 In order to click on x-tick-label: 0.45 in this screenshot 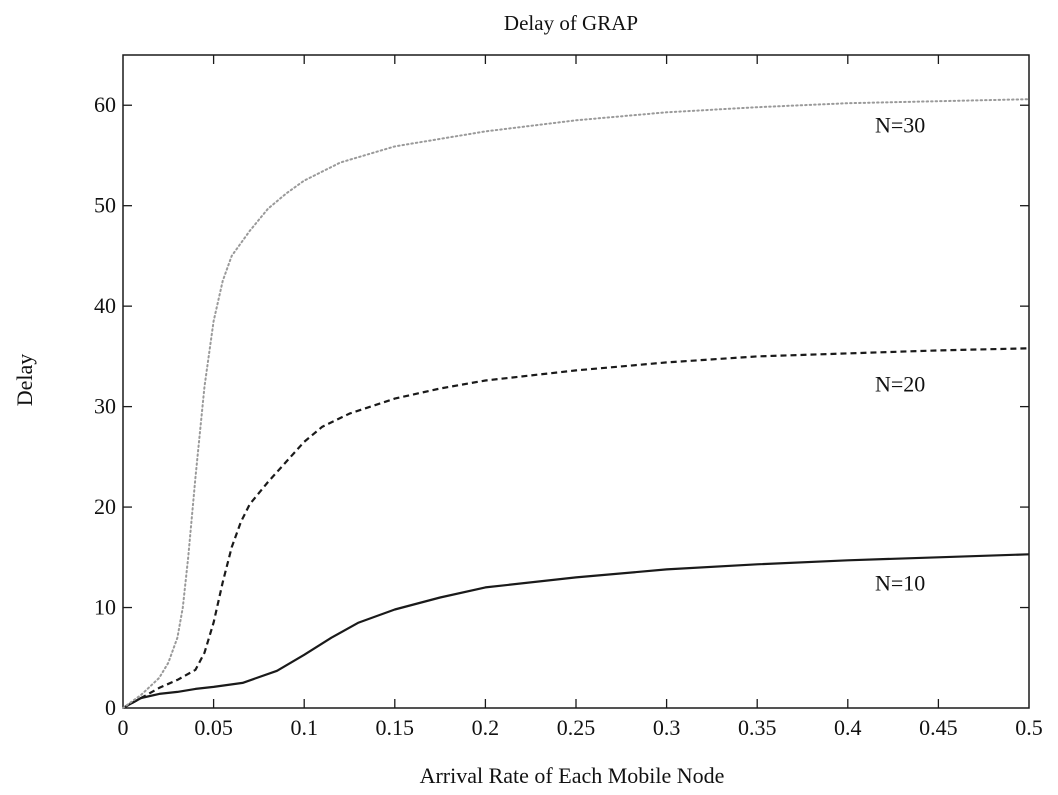, I will do `click(938, 727)`.